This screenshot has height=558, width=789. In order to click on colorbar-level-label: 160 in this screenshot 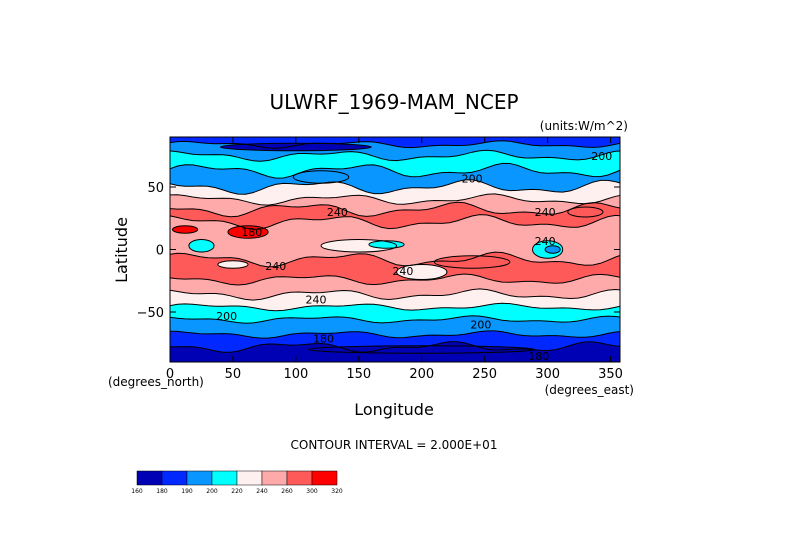, I will do `click(137, 491)`.